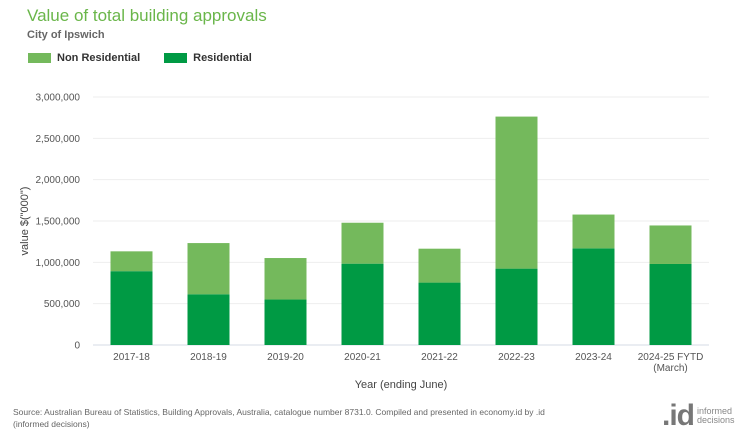  Describe the element at coordinates (362, 357) in the screenshot. I see `x-tick-label: 2020-21` at that location.